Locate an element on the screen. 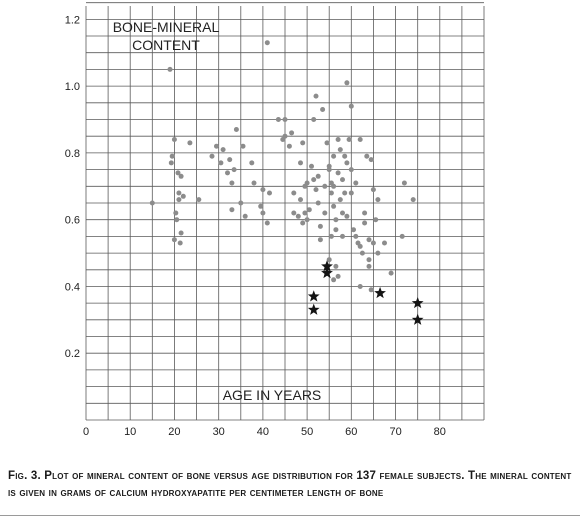 Image resolution: width=580 pixels, height=524 pixels. x-tick-label: 50 is located at coordinates (307, 432).